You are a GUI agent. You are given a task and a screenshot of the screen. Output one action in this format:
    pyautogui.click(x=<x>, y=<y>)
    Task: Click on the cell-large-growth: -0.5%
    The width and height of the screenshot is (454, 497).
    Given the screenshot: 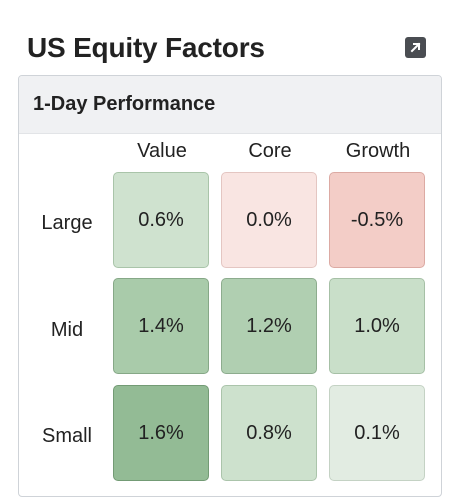 What is the action you would take?
    pyautogui.click(x=377, y=220)
    